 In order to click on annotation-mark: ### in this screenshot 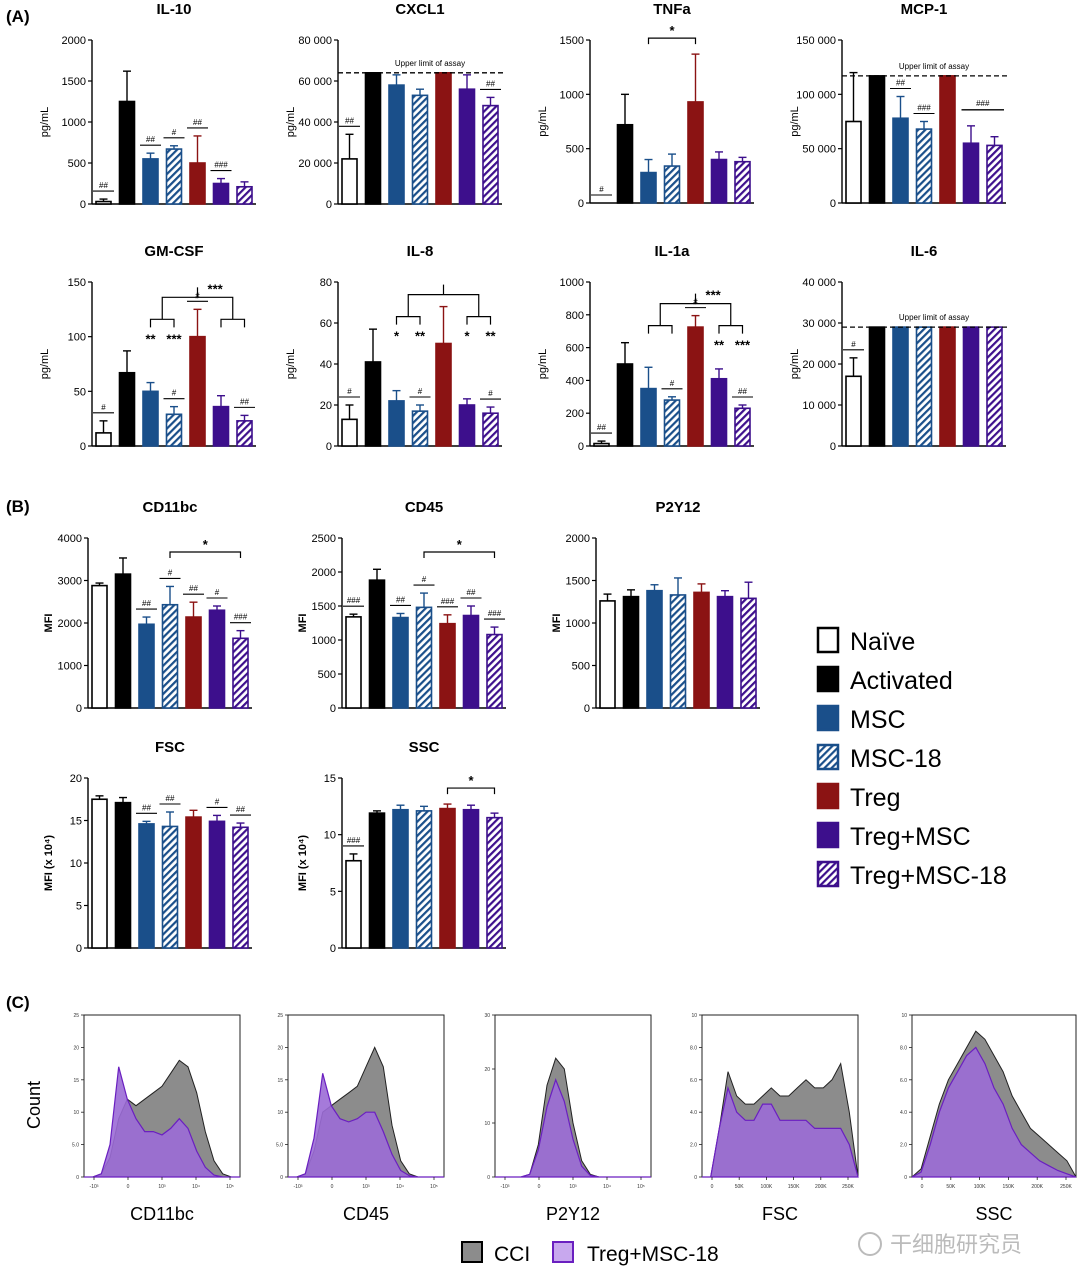, I will do `click(354, 600)`.